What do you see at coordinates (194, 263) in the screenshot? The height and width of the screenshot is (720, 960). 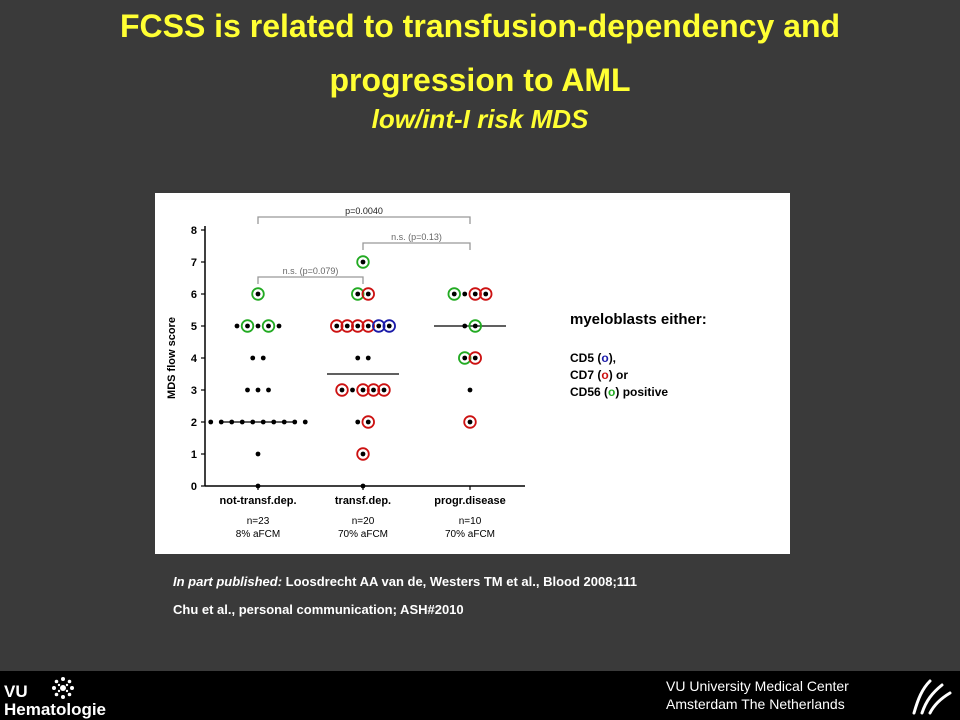 I see `y-tick-label: 7` at bounding box center [194, 263].